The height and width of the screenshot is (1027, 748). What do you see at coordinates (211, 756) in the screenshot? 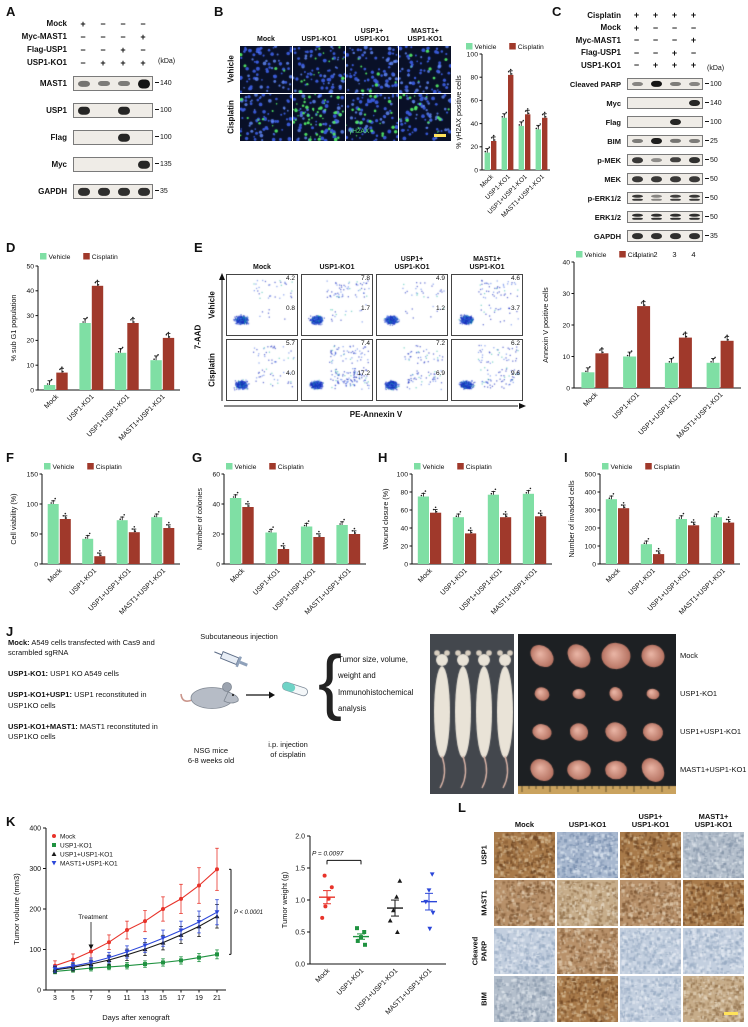
I see `nsg-mice-label: NSG mice 6-8 weeks old` at bounding box center [211, 756].